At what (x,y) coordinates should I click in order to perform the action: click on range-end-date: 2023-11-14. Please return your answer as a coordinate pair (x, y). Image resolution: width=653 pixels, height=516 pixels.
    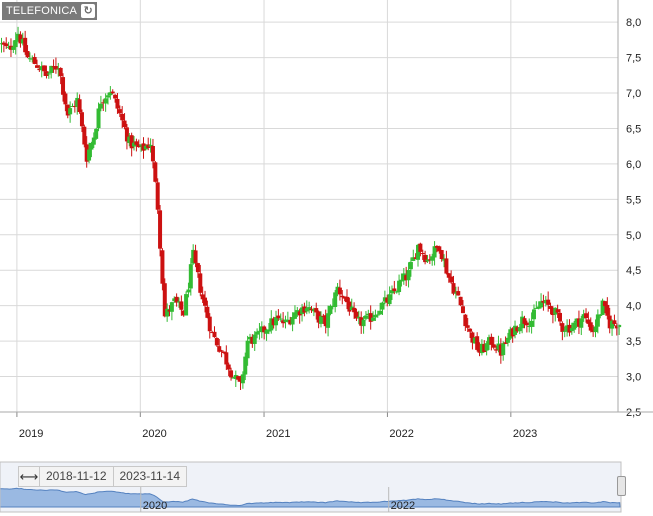
    Looking at the image, I should click on (150, 476).